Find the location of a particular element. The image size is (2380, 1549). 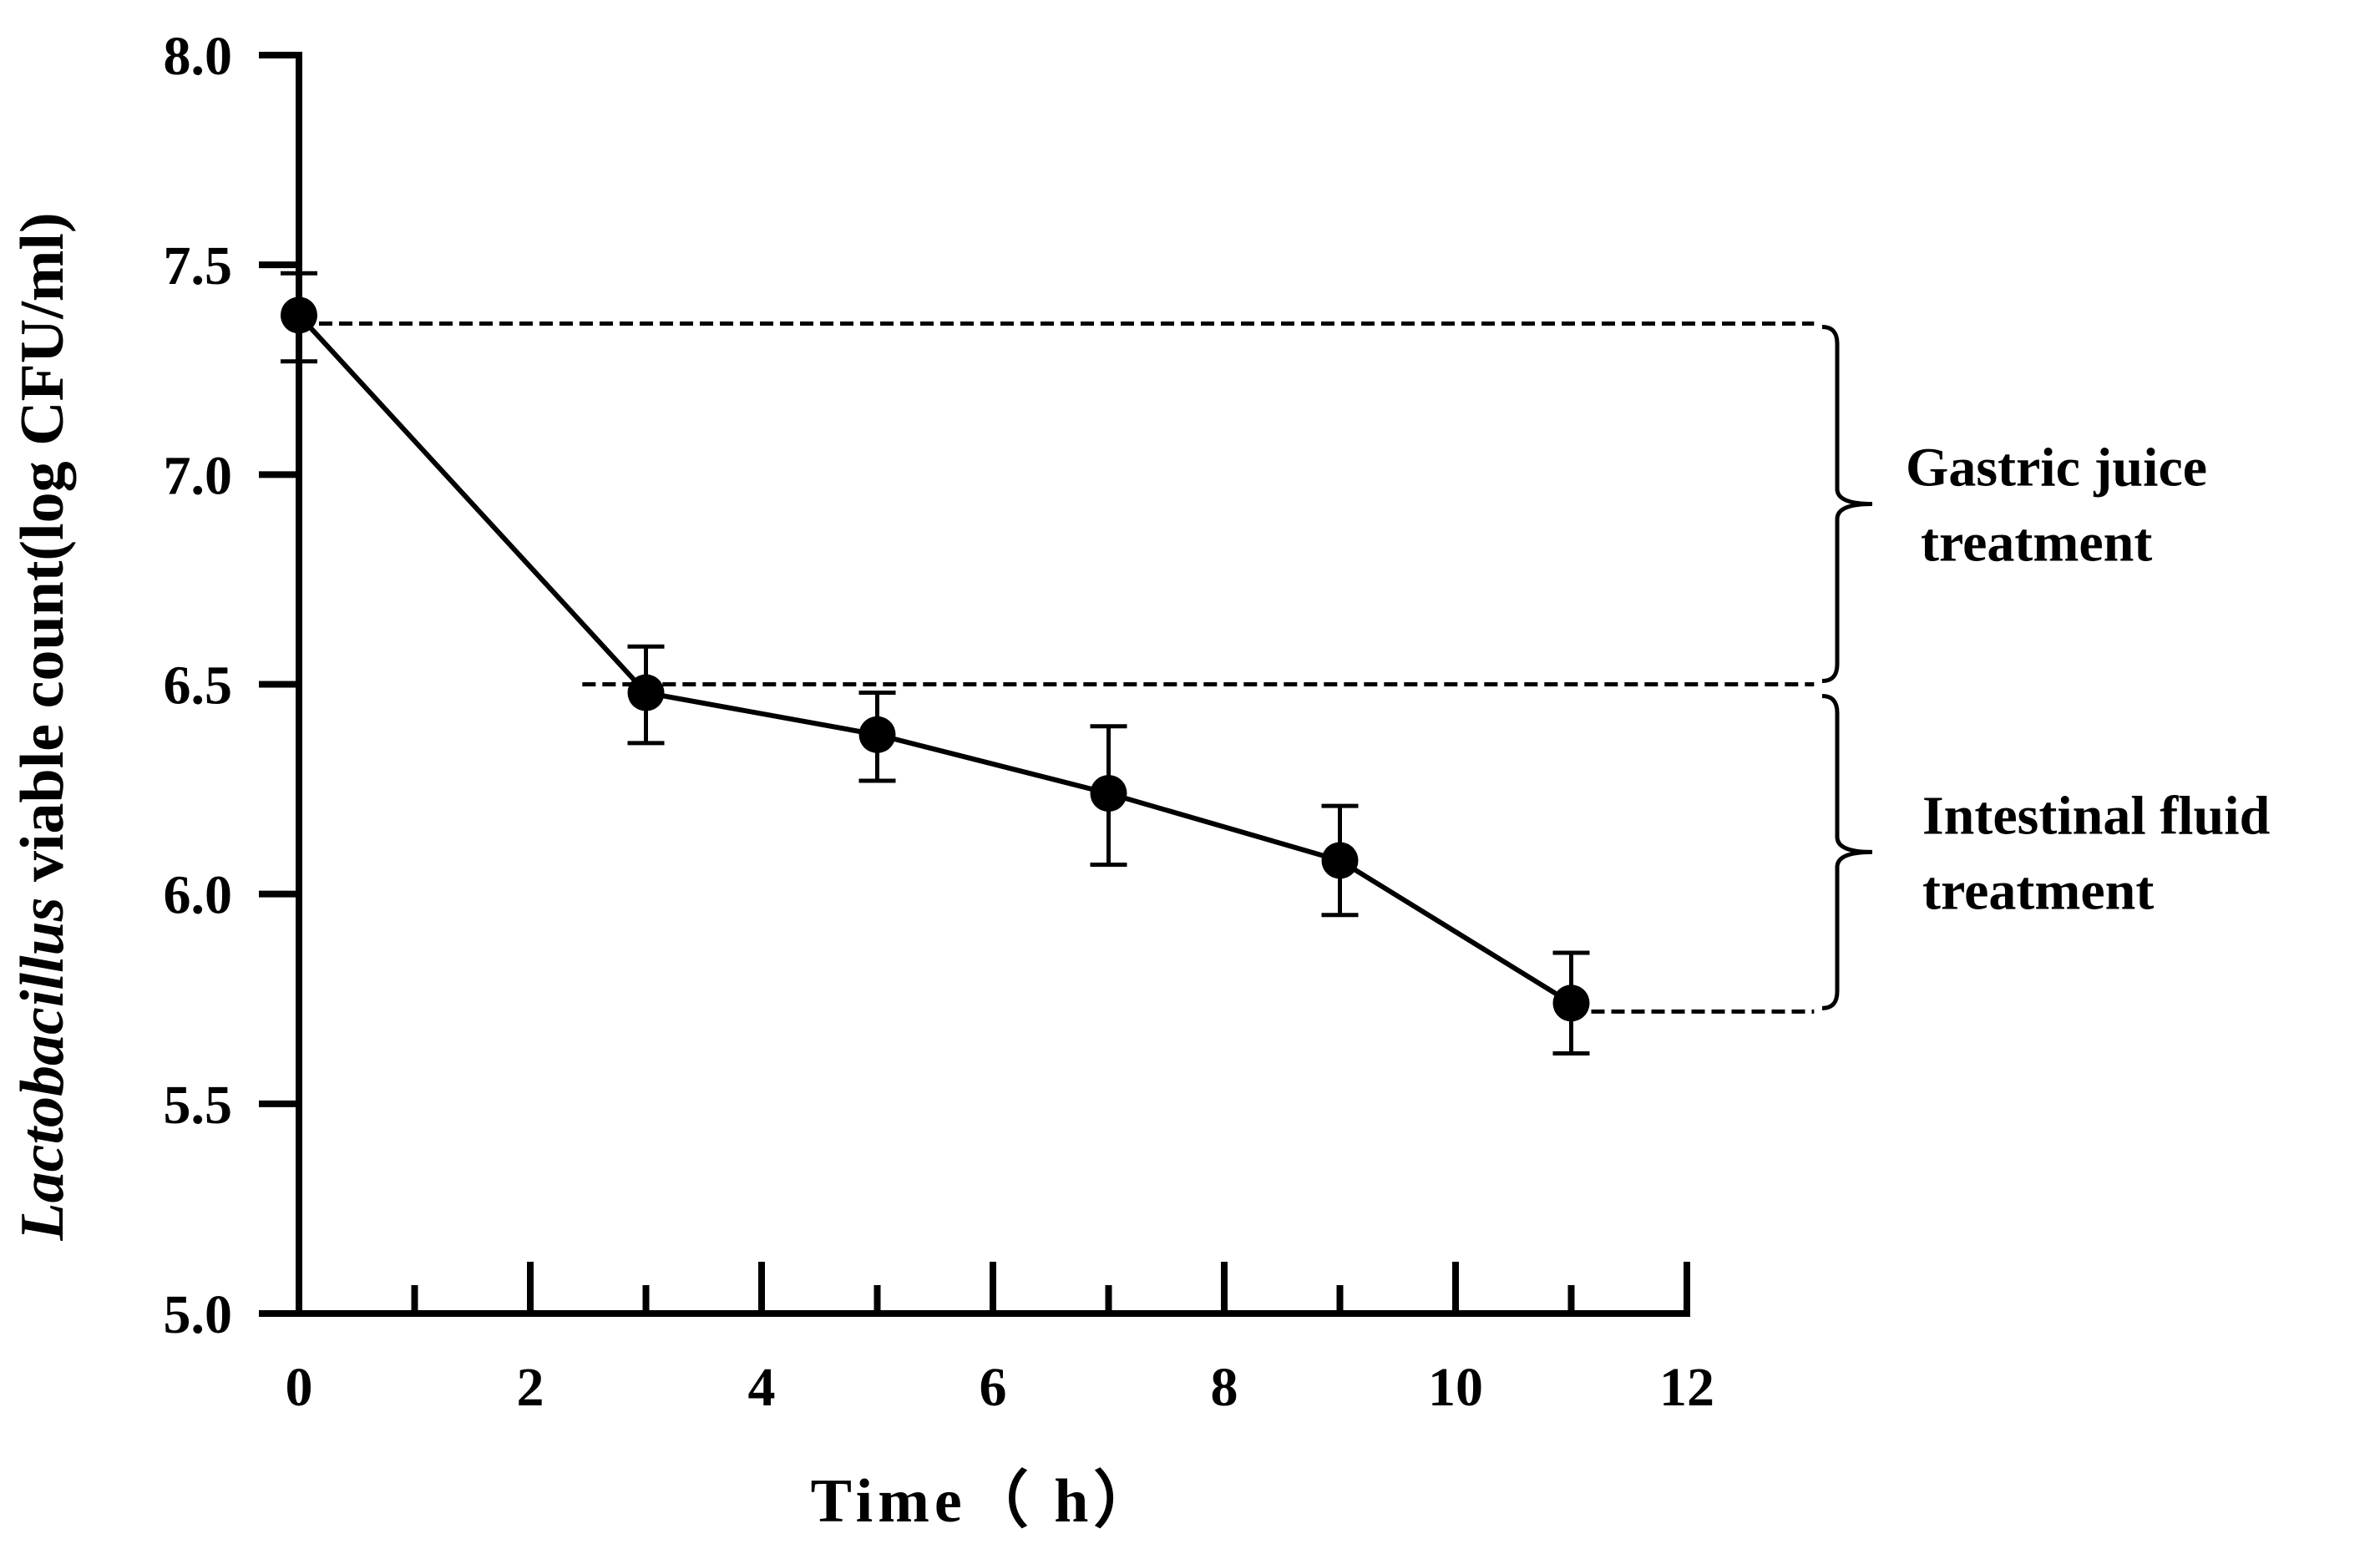

y-axis-title-rest: viable count(log CFU/ml) is located at coordinates (42, 554).